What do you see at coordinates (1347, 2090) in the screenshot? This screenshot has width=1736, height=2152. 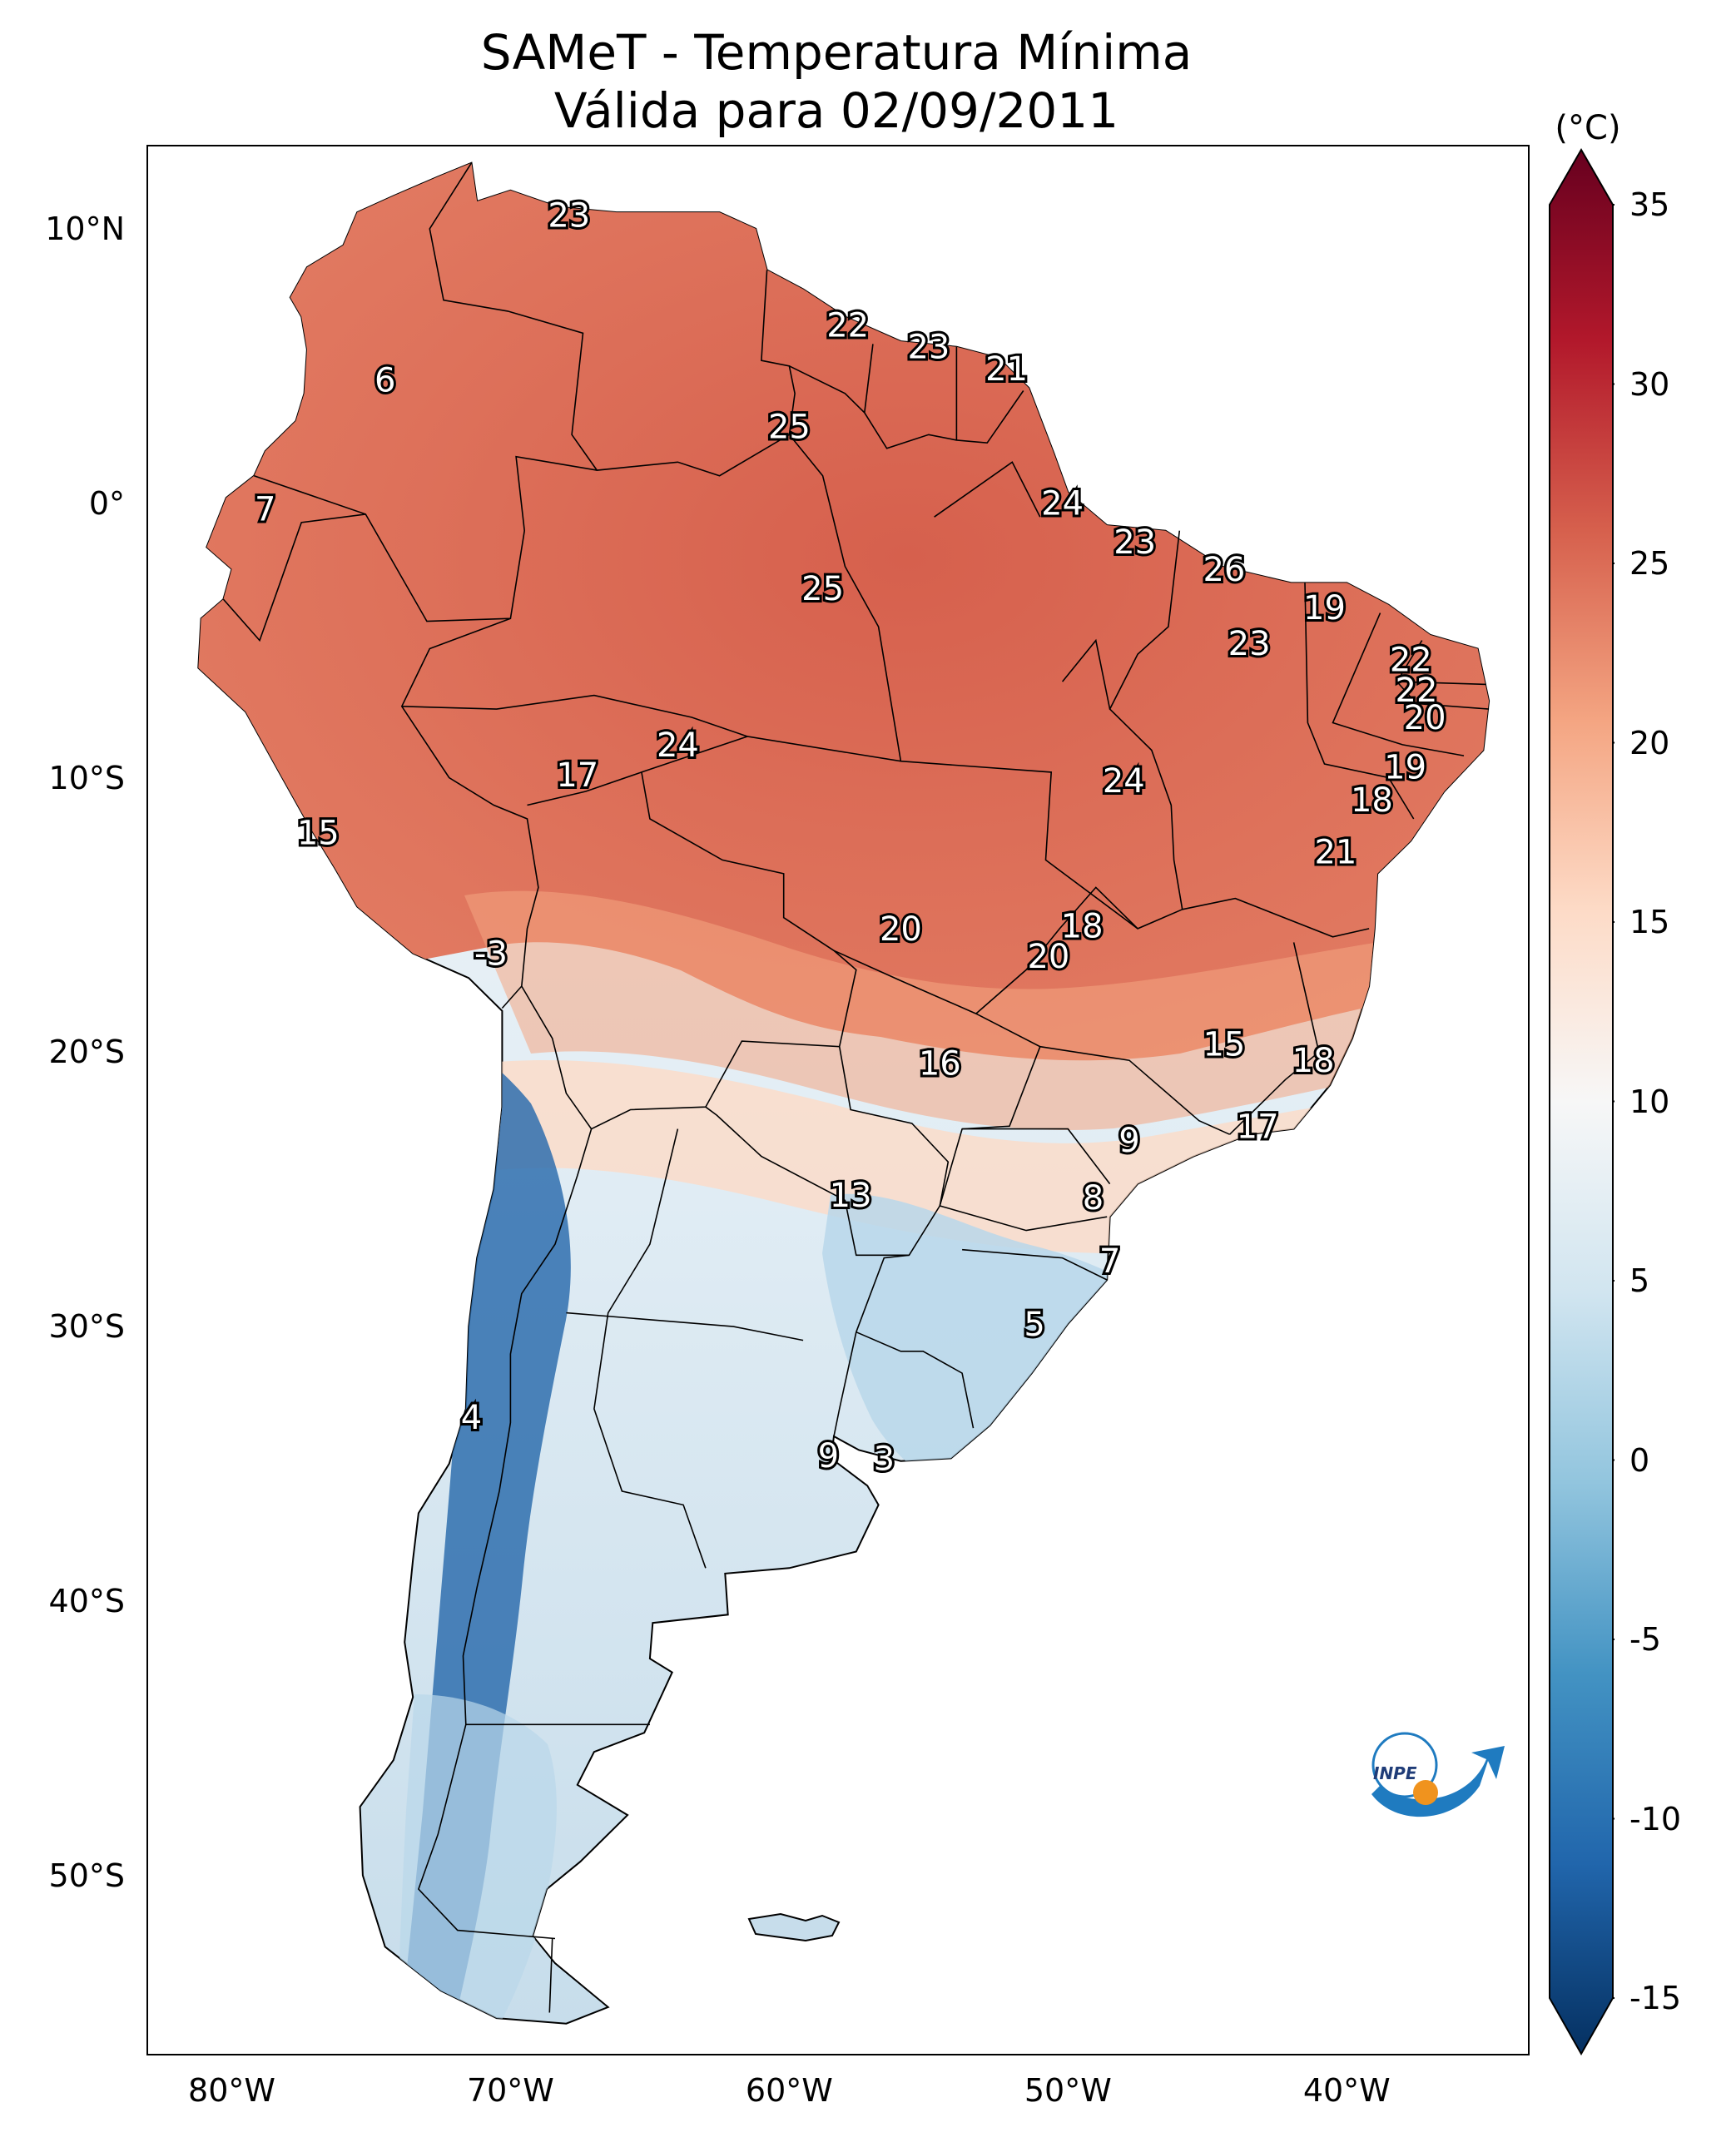 I see `longitude-tick-label: 40°W` at bounding box center [1347, 2090].